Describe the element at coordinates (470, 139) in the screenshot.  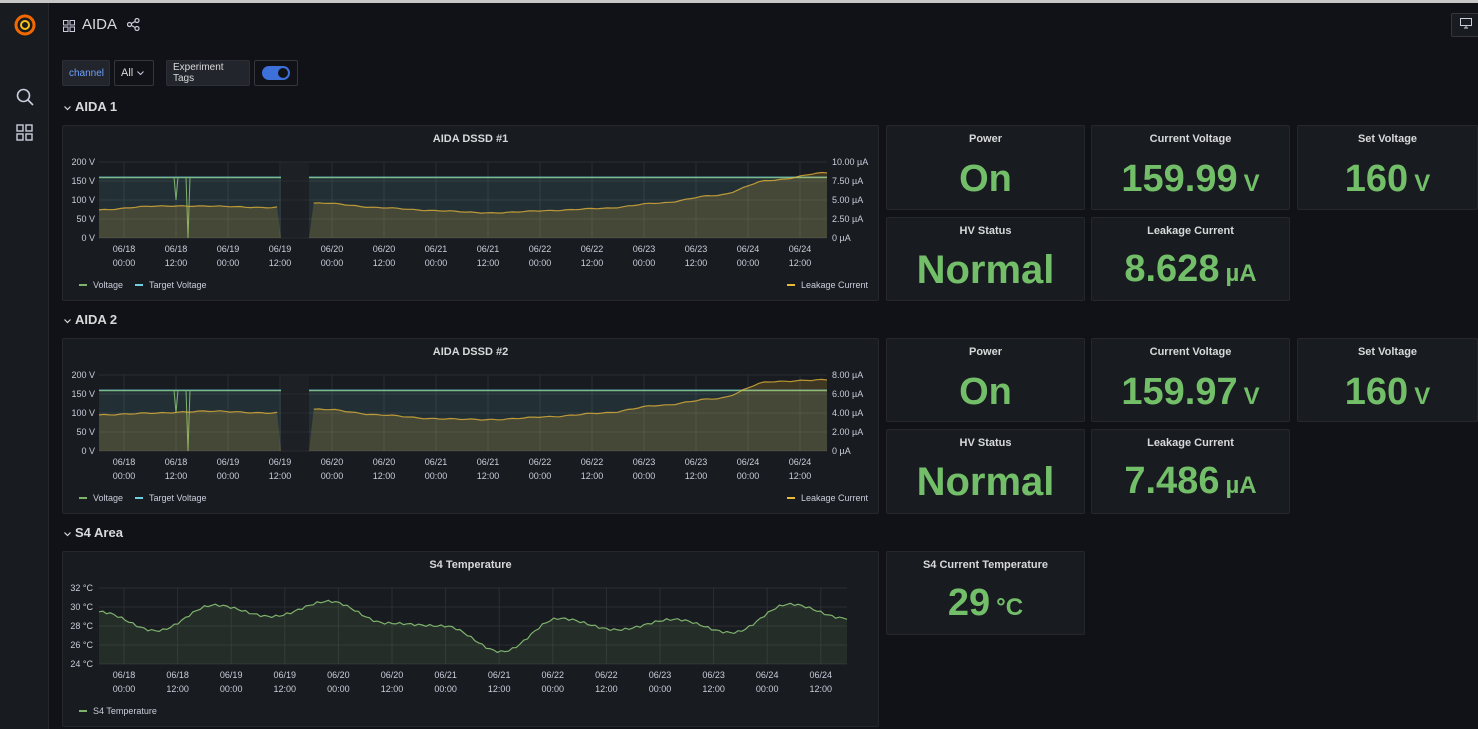
I see `panel-title: AIDA DSSD #1` at that location.